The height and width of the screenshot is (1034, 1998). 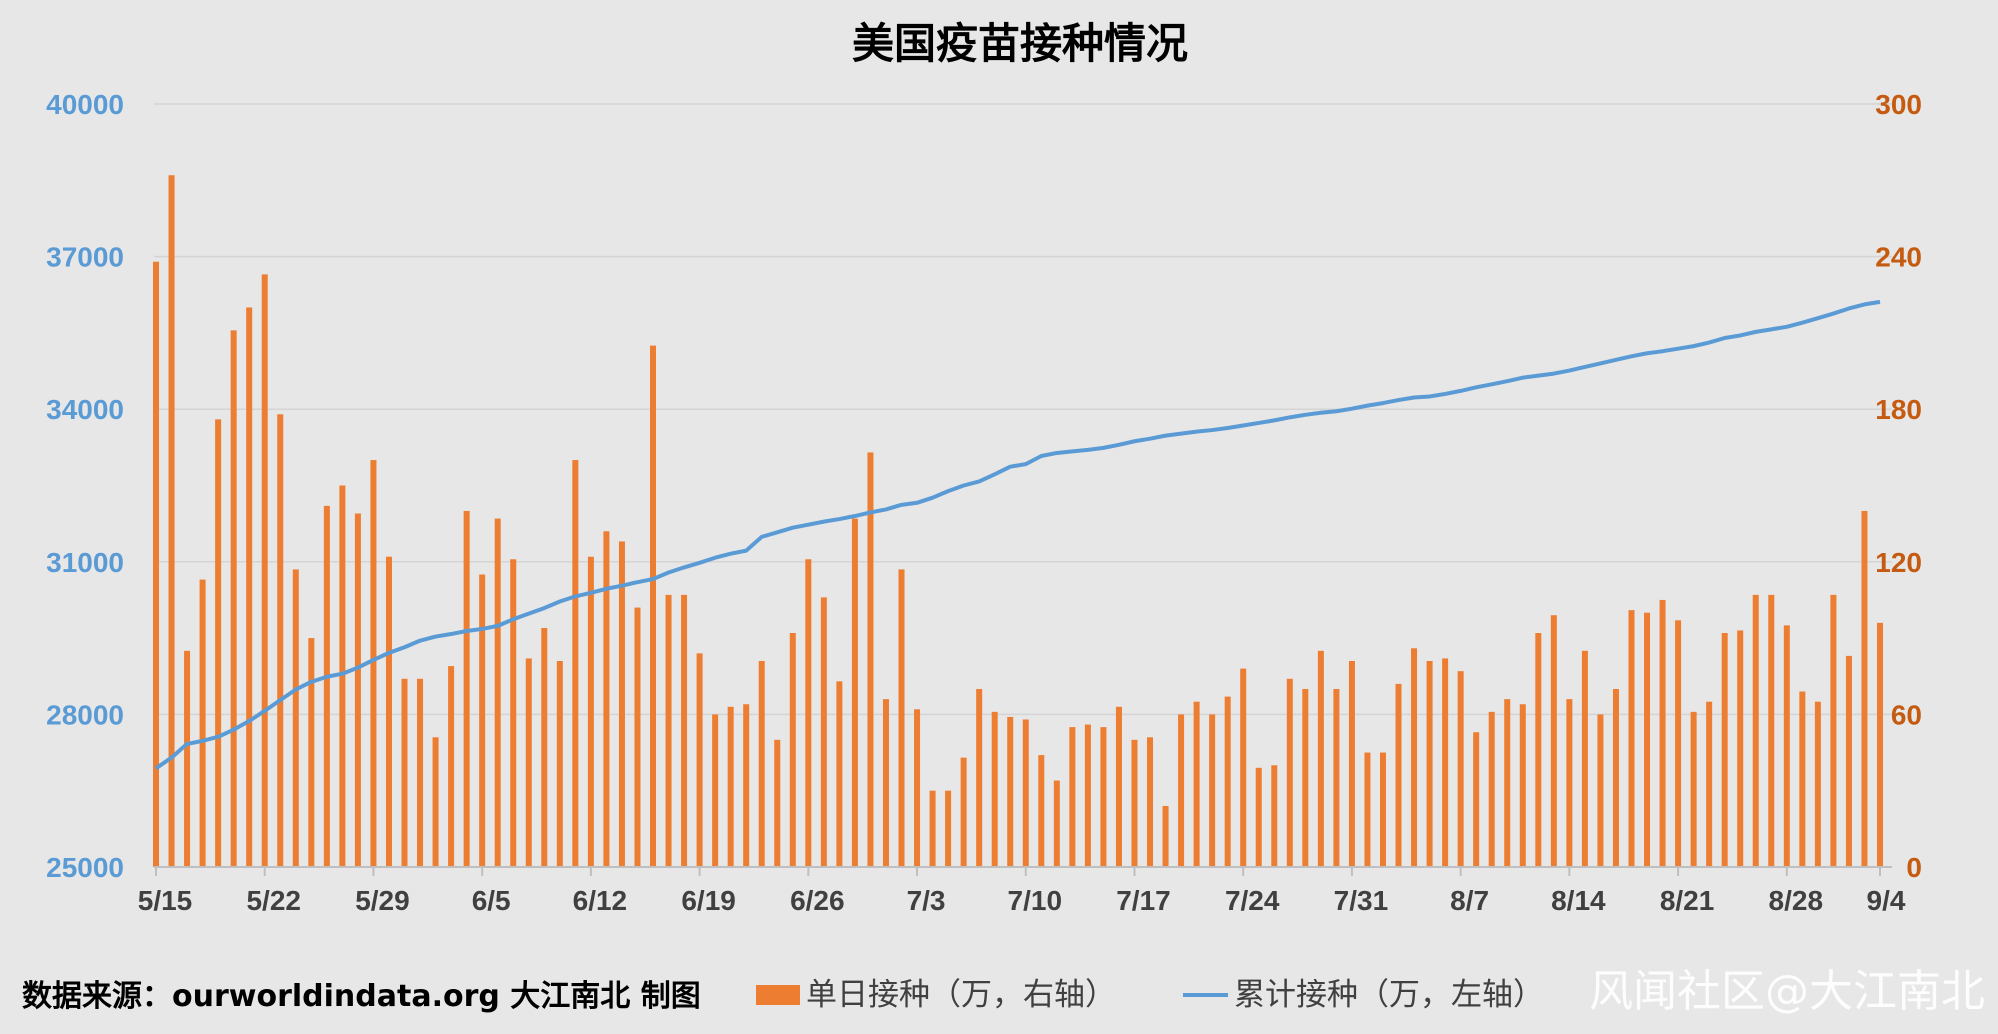 I want to click on x-tick-label: 9/4, so click(x=1886, y=900).